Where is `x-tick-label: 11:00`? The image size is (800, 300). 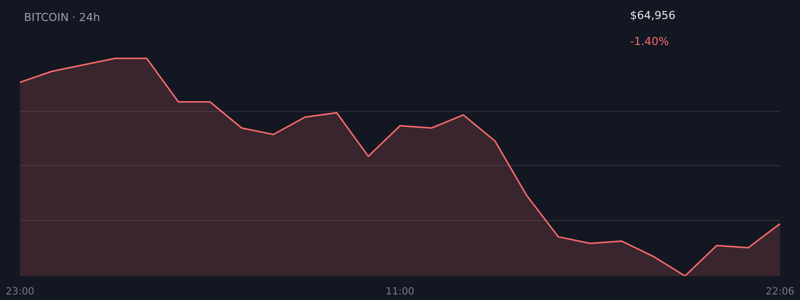
x-tick-label: 11:00 is located at coordinates (400, 292).